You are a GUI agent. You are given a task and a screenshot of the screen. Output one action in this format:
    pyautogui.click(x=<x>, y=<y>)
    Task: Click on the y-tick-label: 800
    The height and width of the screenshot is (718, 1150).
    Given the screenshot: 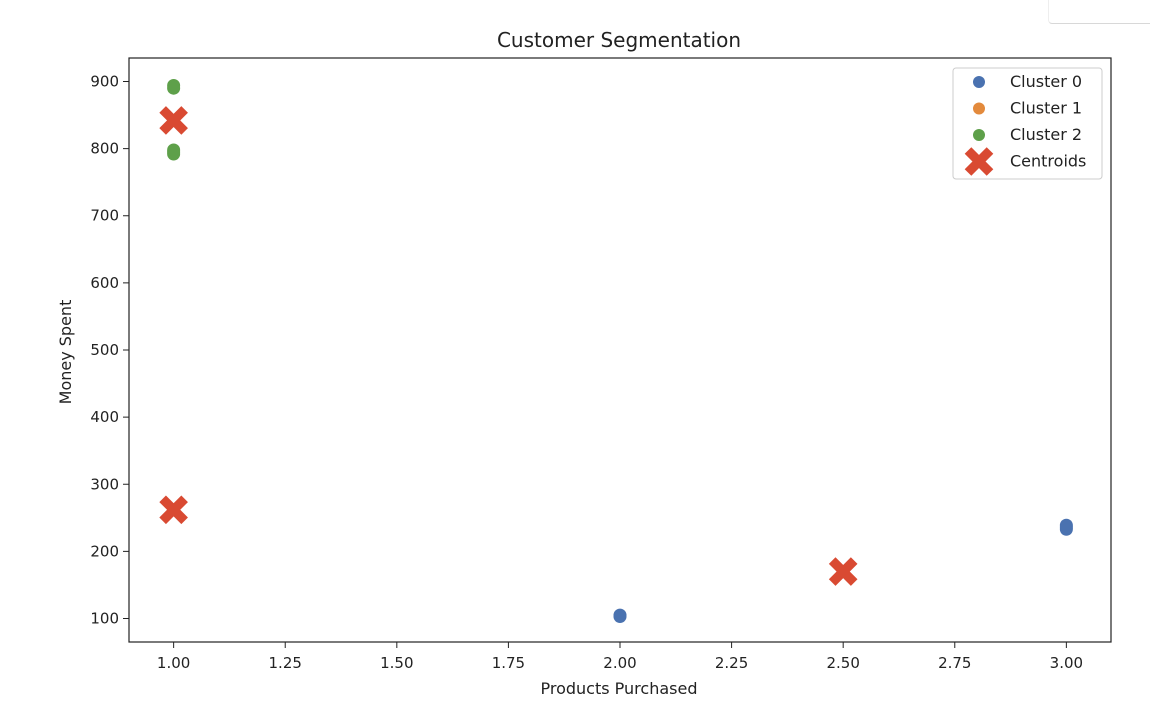 What is the action you would take?
    pyautogui.click(x=104, y=149)
    